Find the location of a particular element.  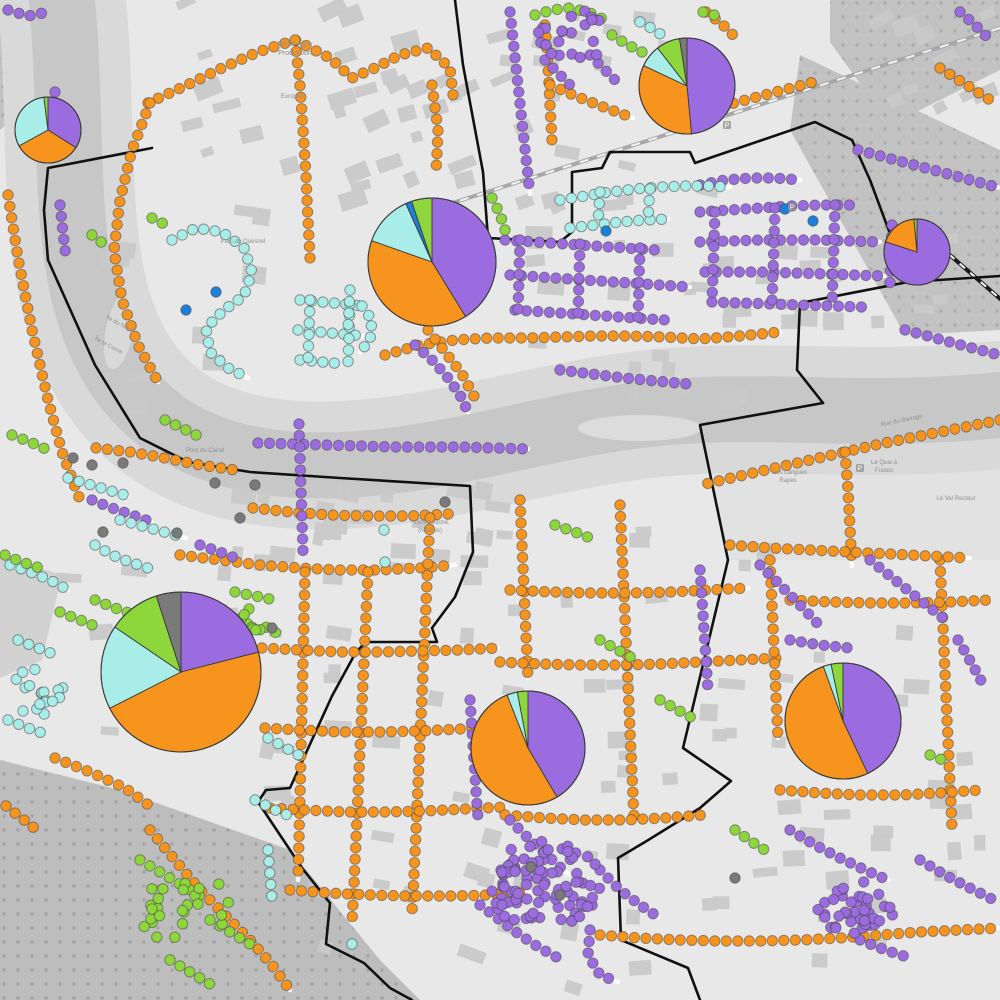

pie-chart-district-south is located at coordinates (528, 748).